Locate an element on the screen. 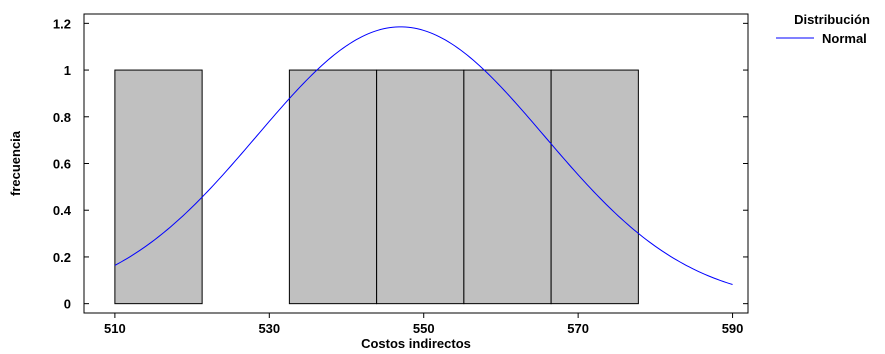 The height and width of the screenshot is (354, 885). x-axis: 510 530 550 570 590 is located at coordinates (423, 324).